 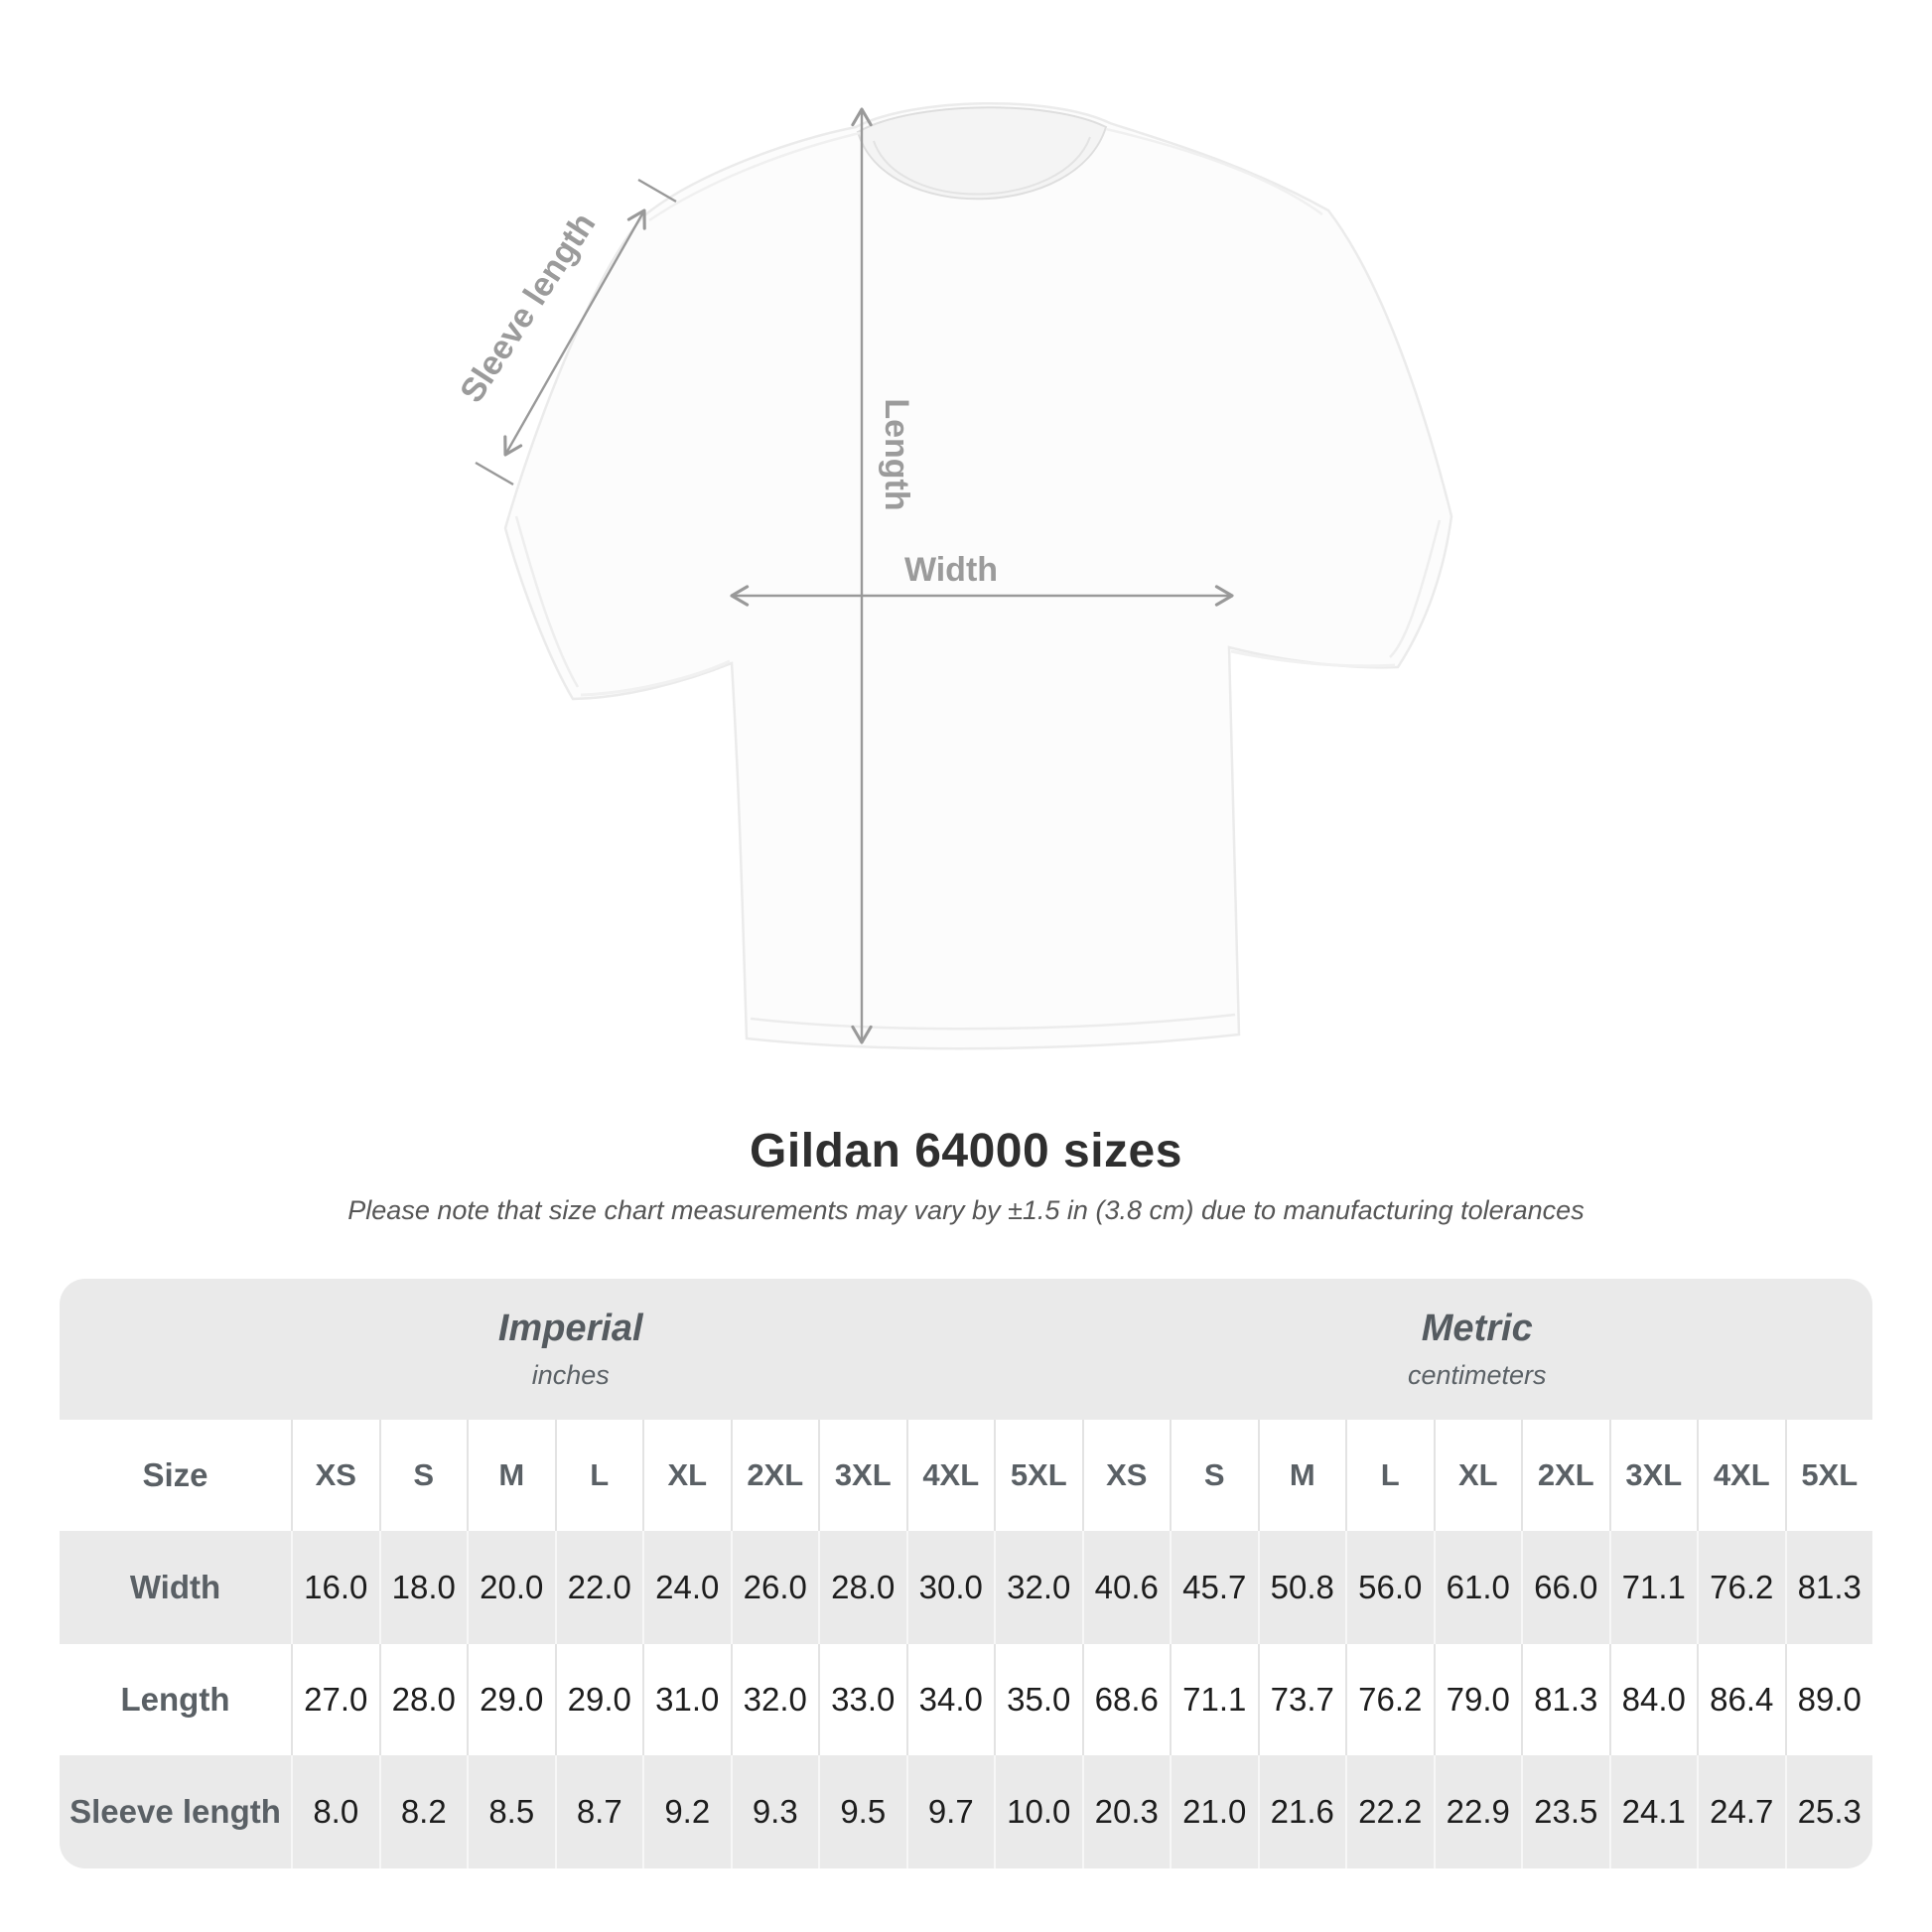 What do you see at coordinates (598, 1587) in the screenshot?
I see `width-in-cell: 22.0` at bounding box center [598, 1587].